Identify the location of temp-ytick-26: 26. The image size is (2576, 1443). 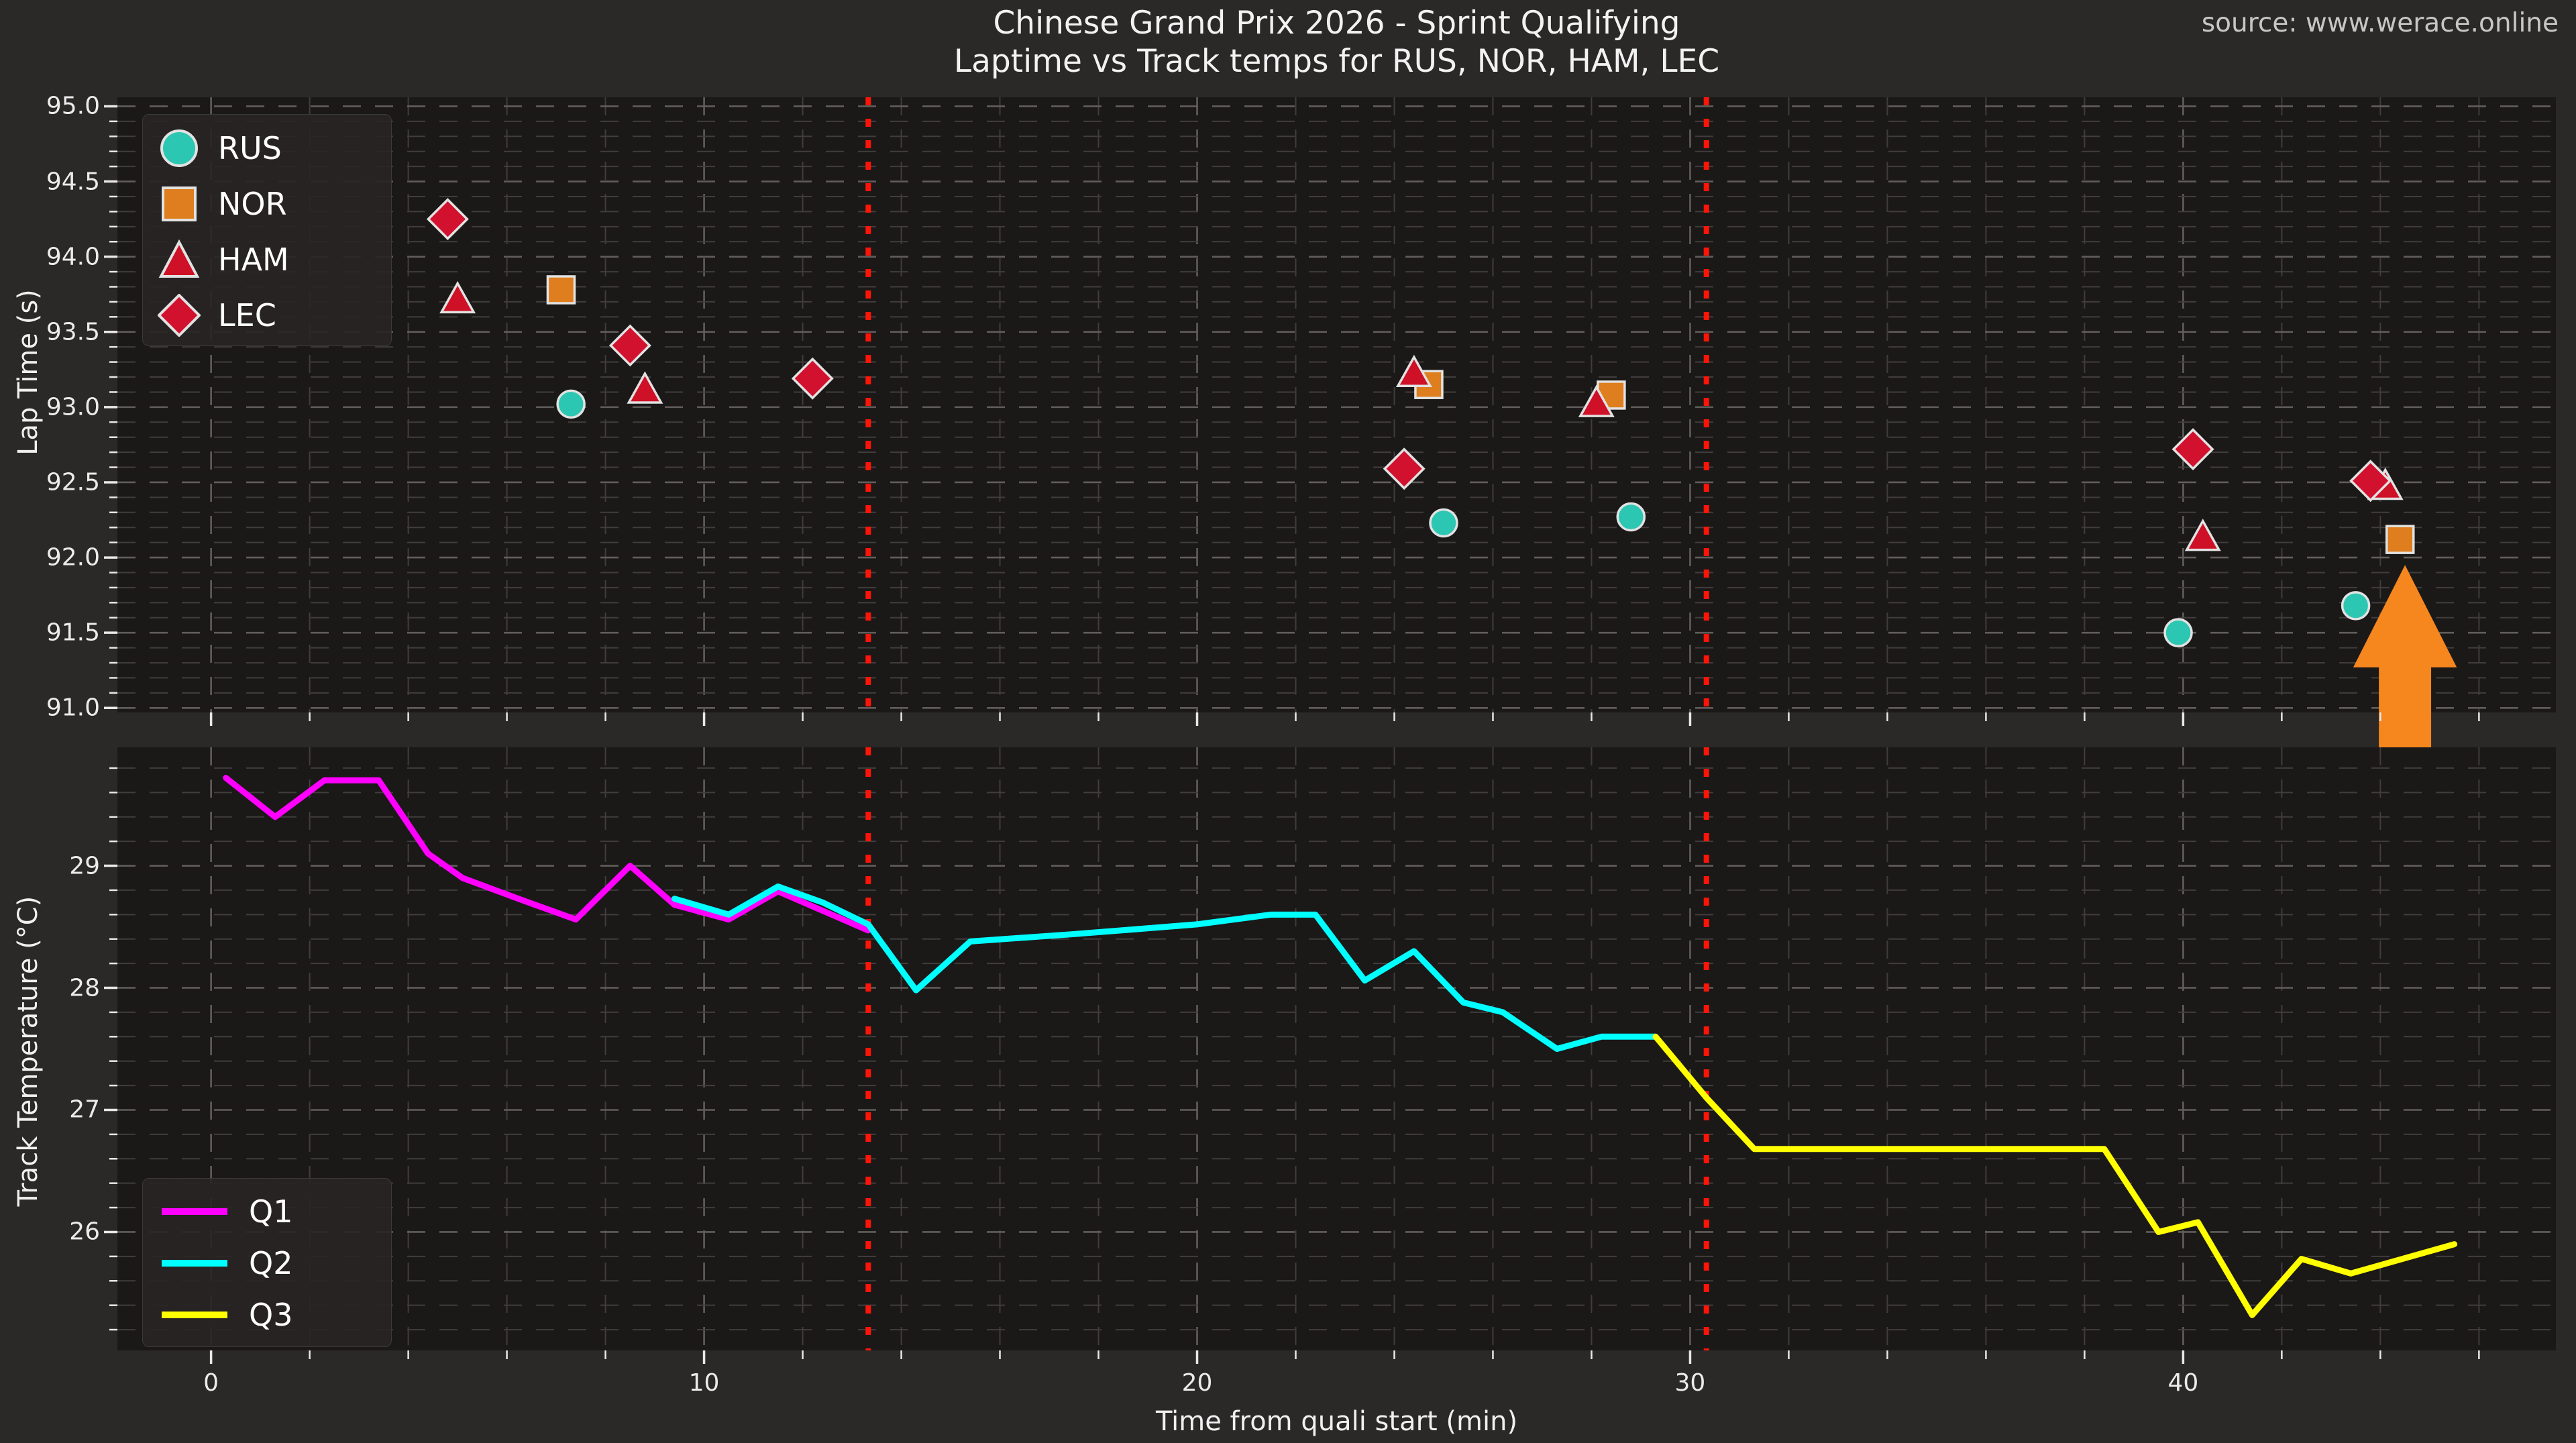
(84, 1232).